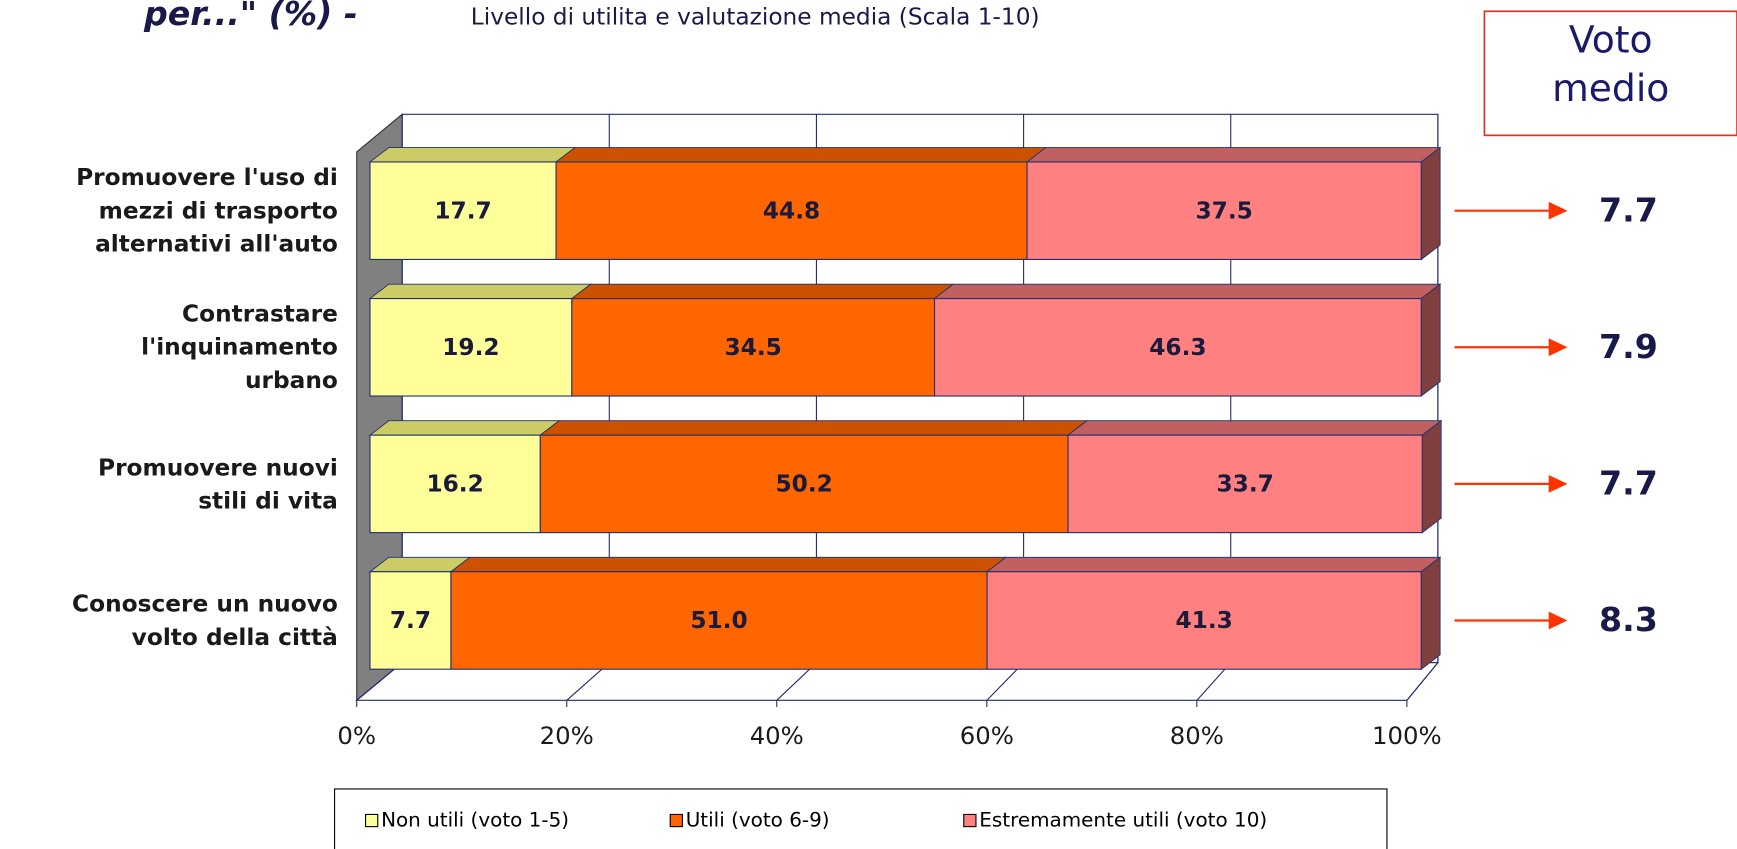  What do you see at coordinates (1197, 735) in the screenshot?
I see `x-tick-label: 80%` at bounding box center [1197, 735].